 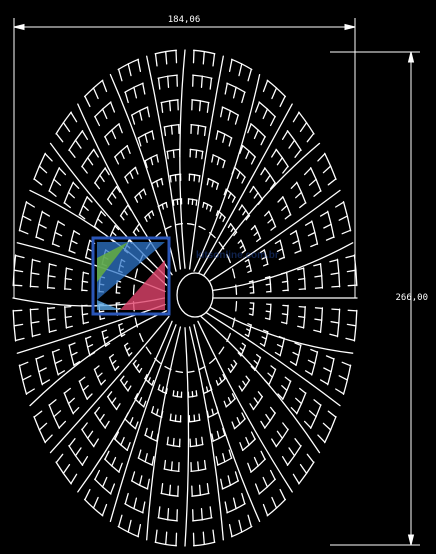 I want to click on grate-ring-arc, so click(x=233, y=273).